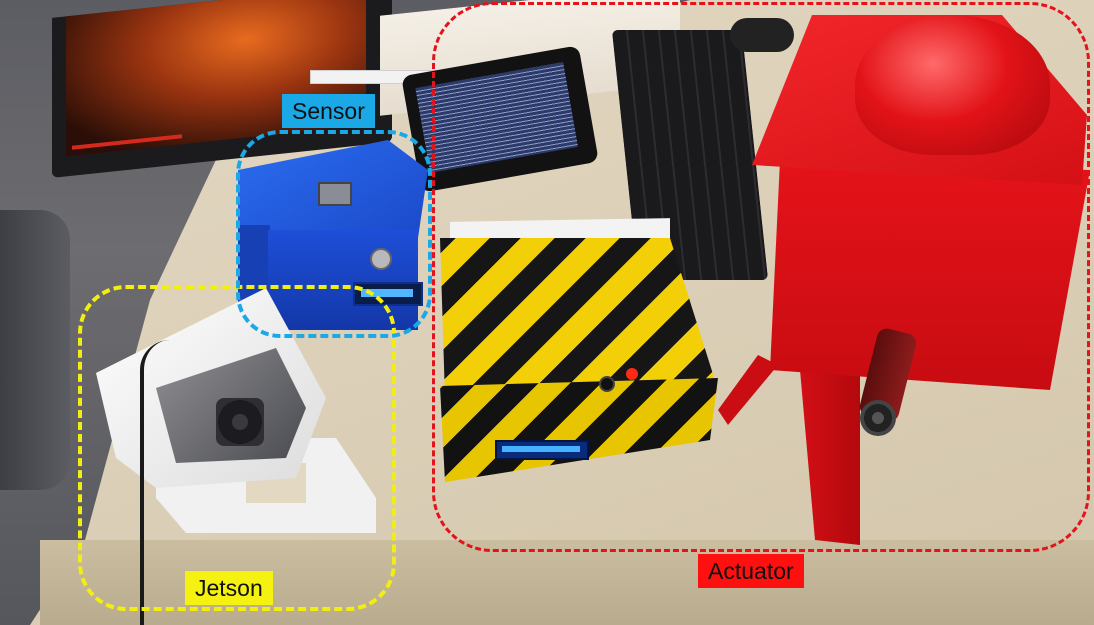  Describe the element at coordinates (607, 384) in the screenshot. I see `buzzer` at that location.